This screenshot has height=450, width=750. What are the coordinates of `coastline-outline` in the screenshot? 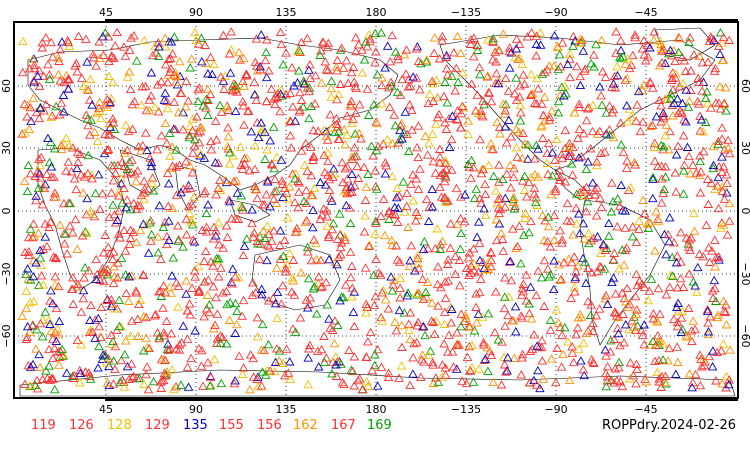 It's located at (577, 102).